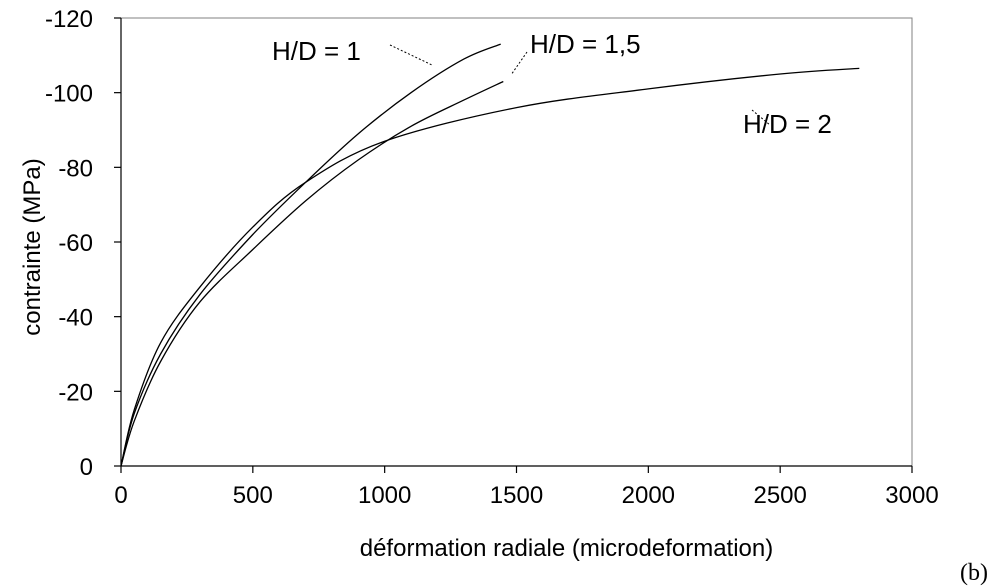 Image resolution: width=1002 pixels, height=587 pixels. Describe the element at coordinates (648, 495) in the screenshot. I see `x-tick-label: 2000` at that location.